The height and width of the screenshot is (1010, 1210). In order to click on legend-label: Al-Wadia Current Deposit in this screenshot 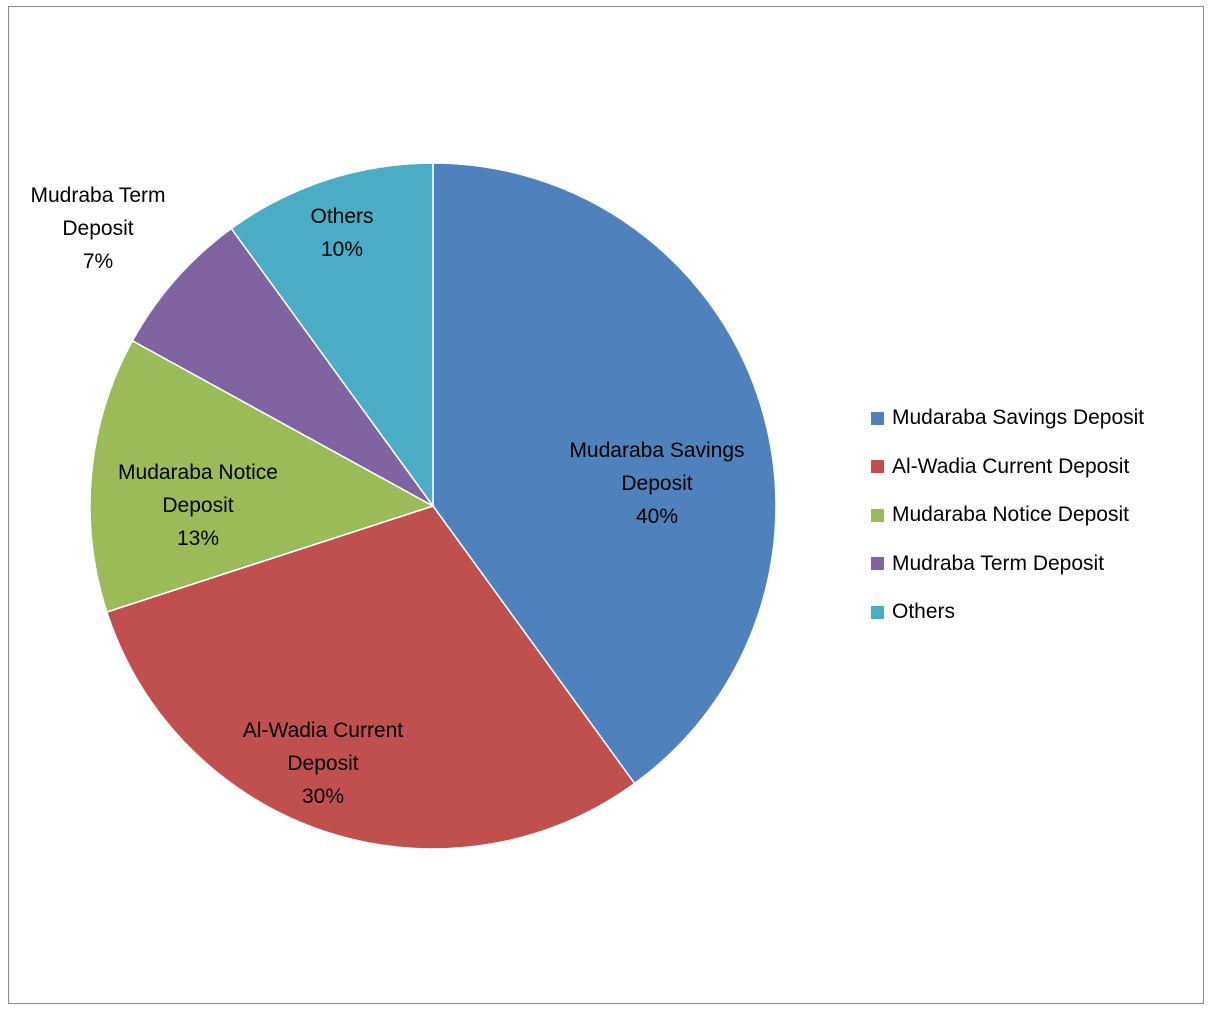, I will do `click(1011, 466)`.